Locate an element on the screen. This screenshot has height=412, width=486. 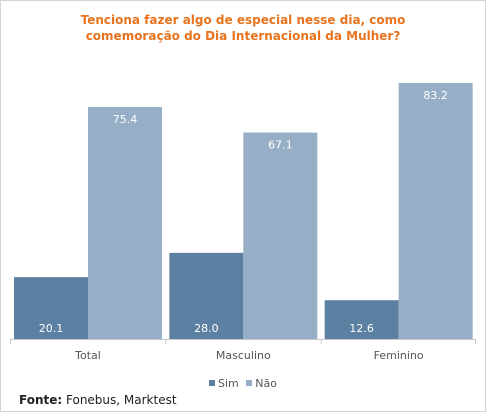
bar-sim-masculino is located at coordinates (206, 295).